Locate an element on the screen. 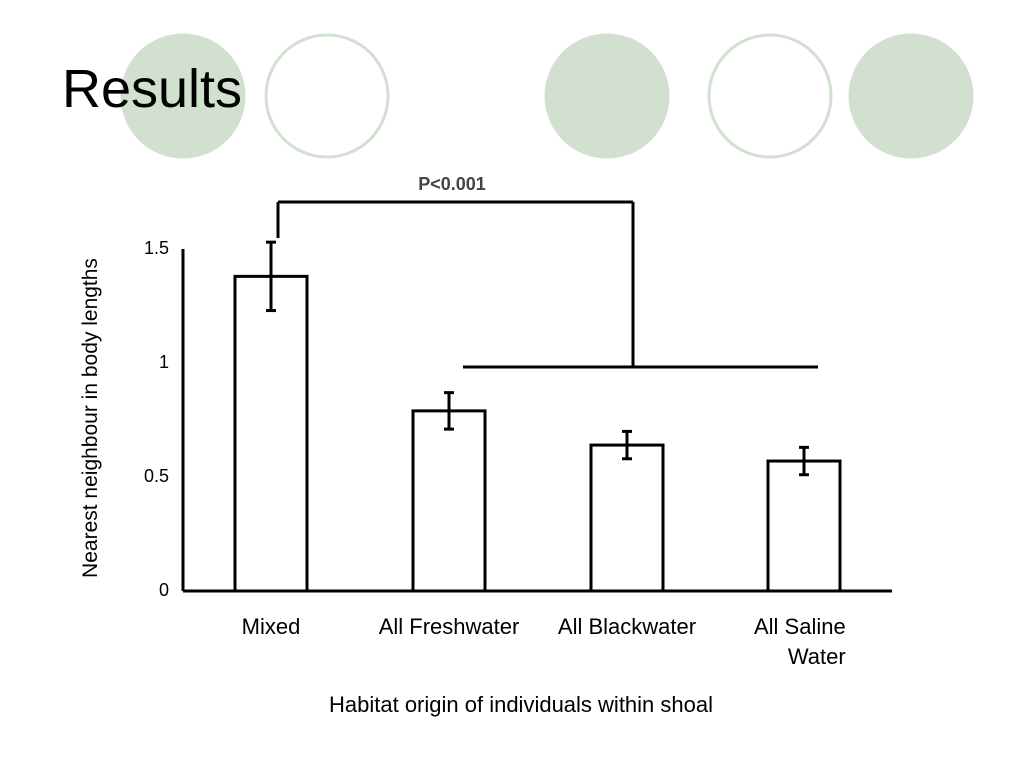  y-tick-label: 0.5 is located at coordinates (156, 476).